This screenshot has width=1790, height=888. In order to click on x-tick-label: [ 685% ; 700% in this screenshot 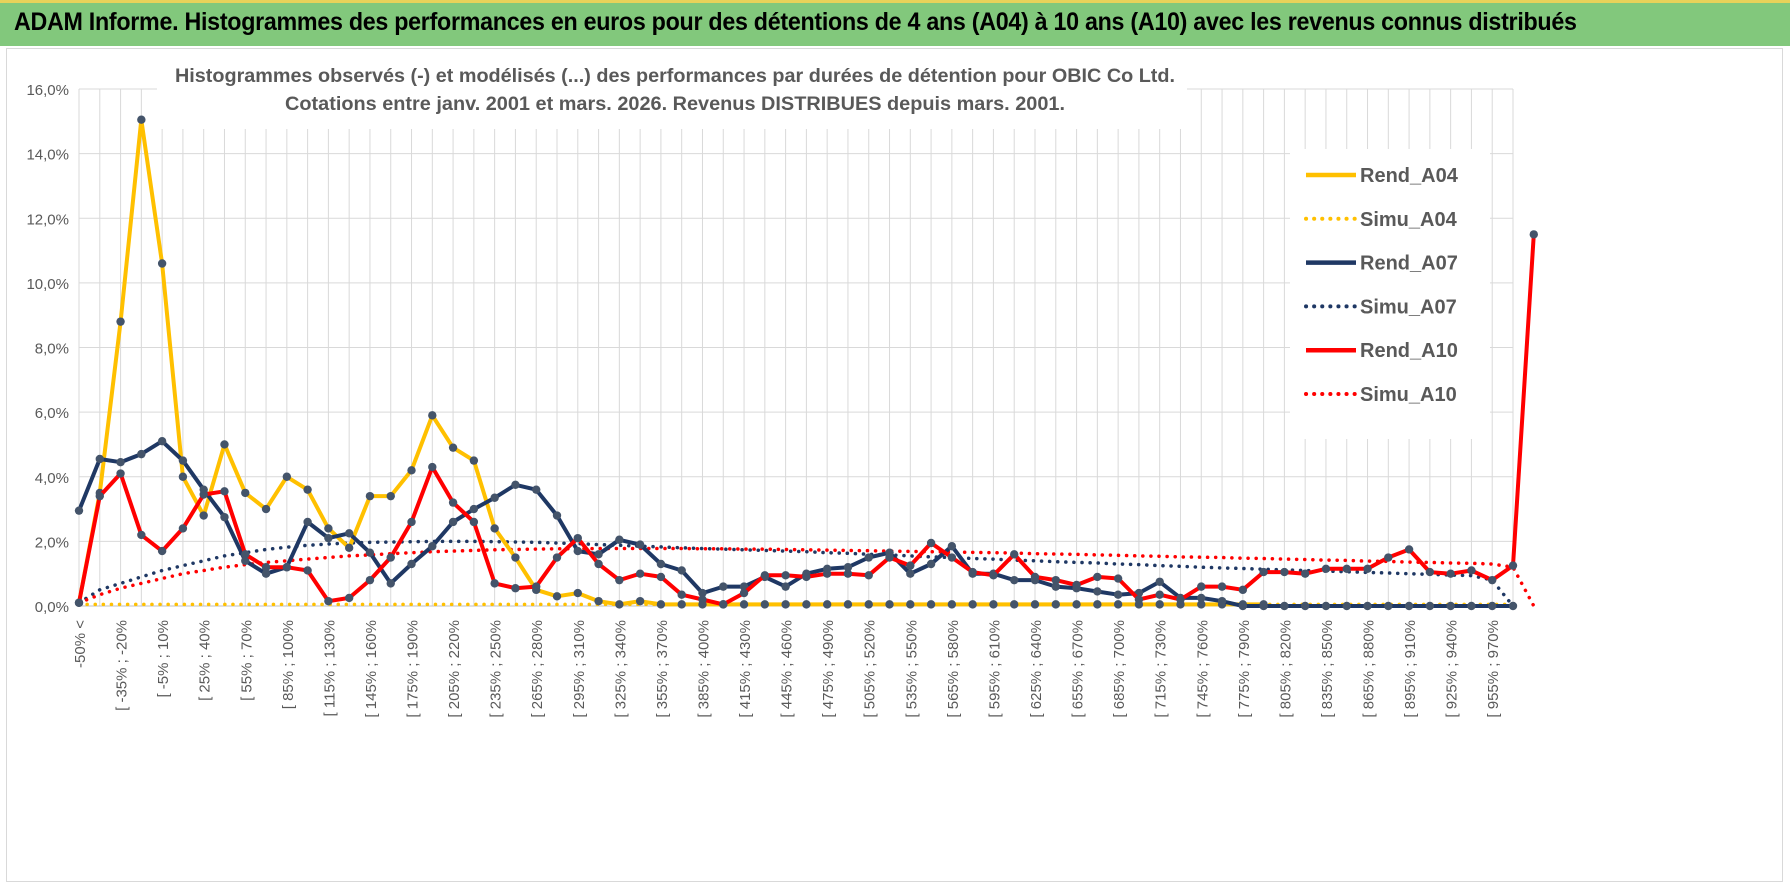, I will do `click(1119, 669)`.